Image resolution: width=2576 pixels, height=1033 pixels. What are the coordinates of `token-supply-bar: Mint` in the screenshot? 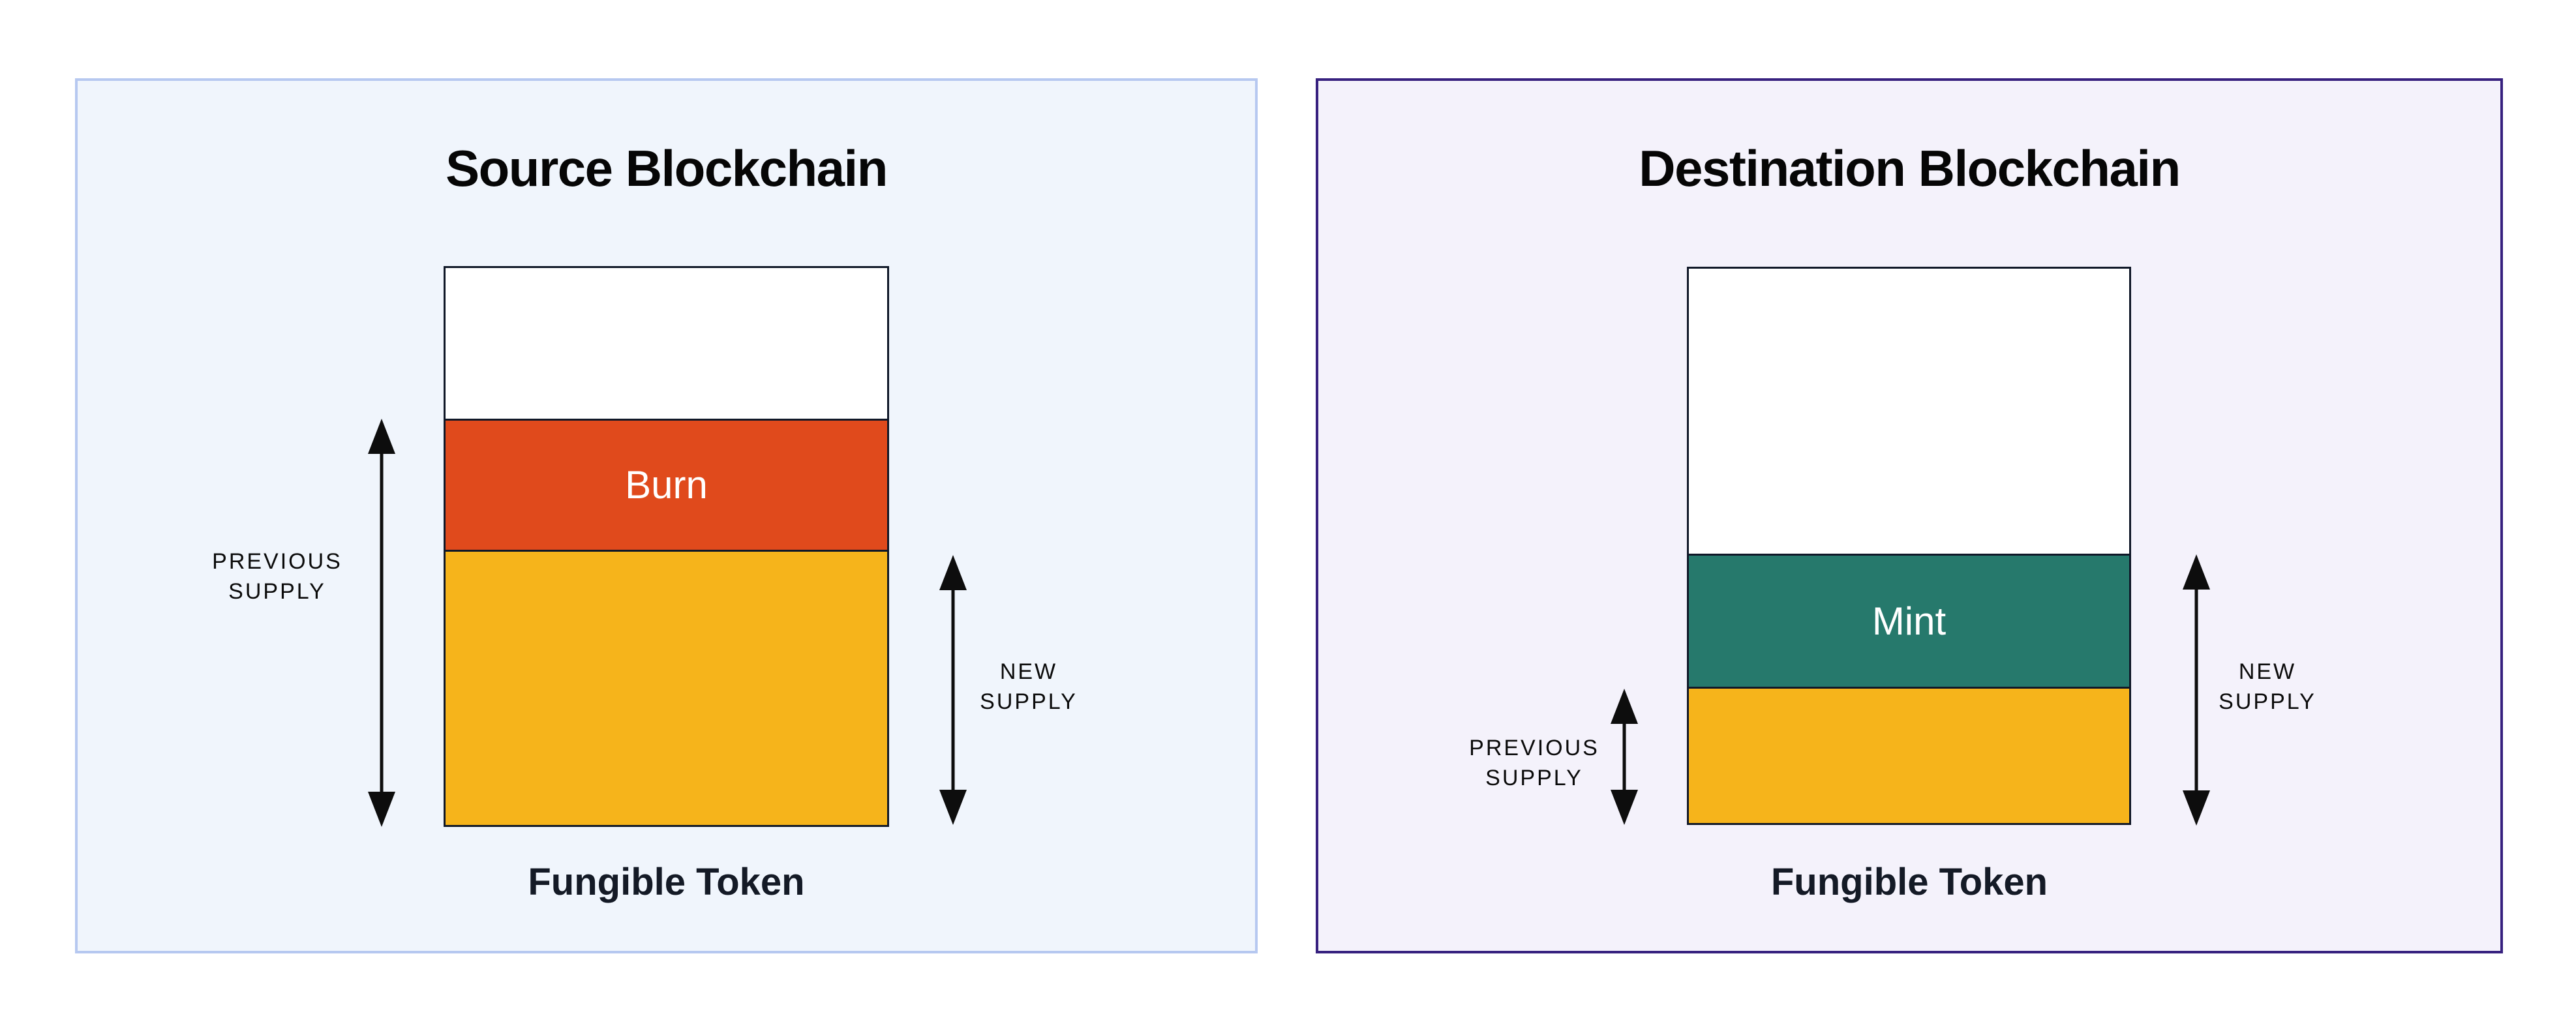 It's located at (1909, 546).